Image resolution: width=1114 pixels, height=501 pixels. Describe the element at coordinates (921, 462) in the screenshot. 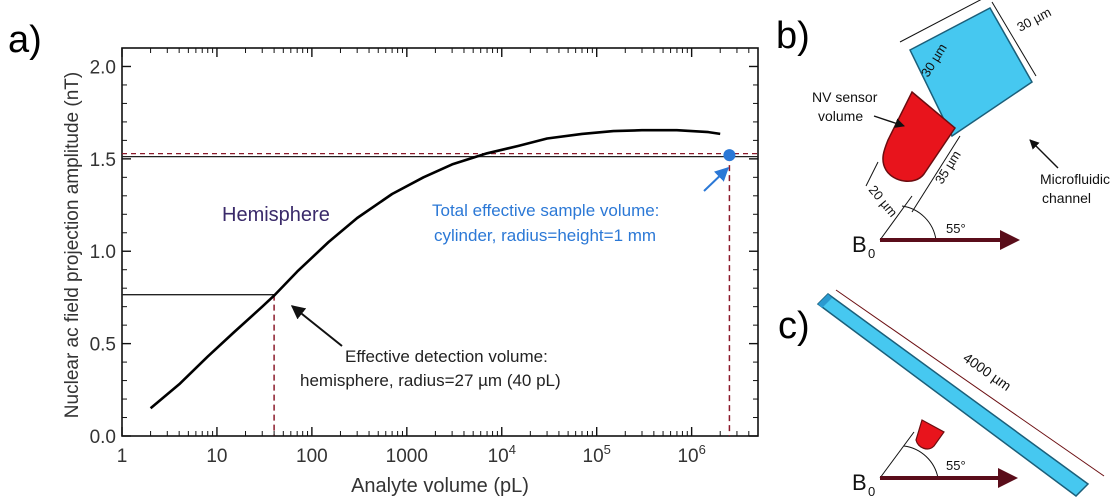

I see `angle-arc-c` at that location.